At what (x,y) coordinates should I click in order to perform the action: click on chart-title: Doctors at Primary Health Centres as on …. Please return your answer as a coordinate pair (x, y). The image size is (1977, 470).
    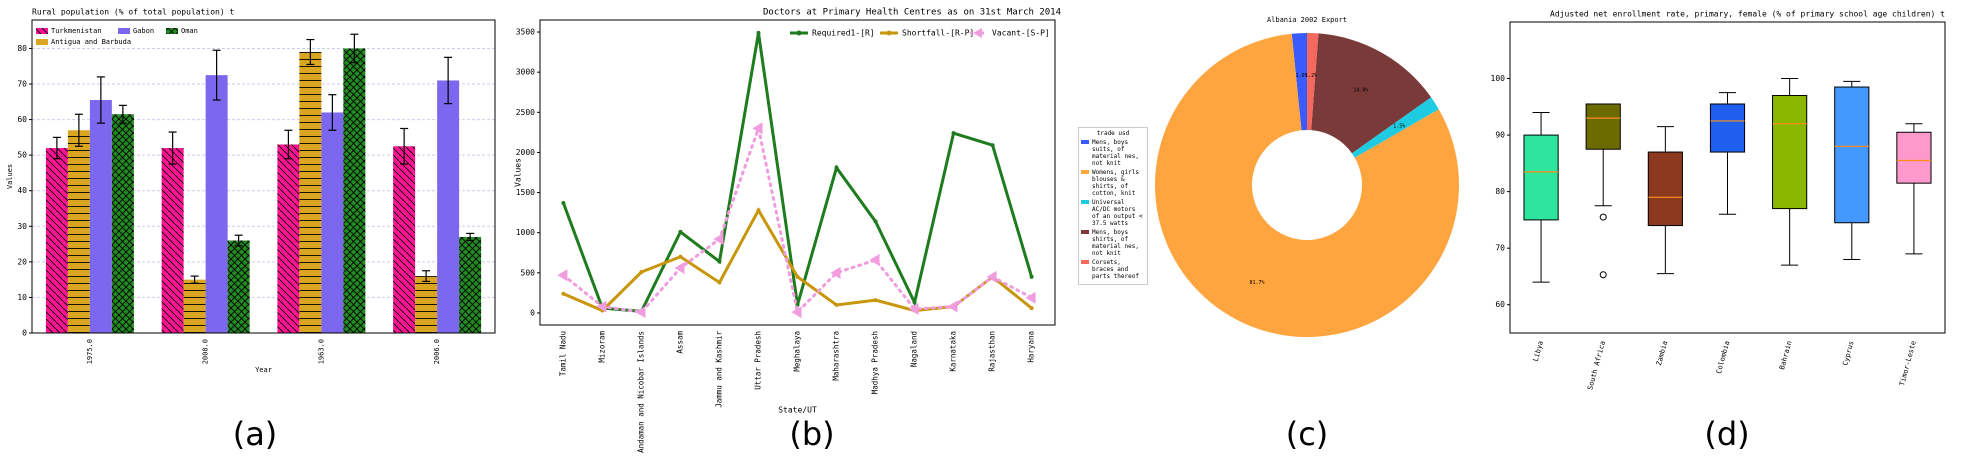
    Looking at the image, I should click on (912, 13).